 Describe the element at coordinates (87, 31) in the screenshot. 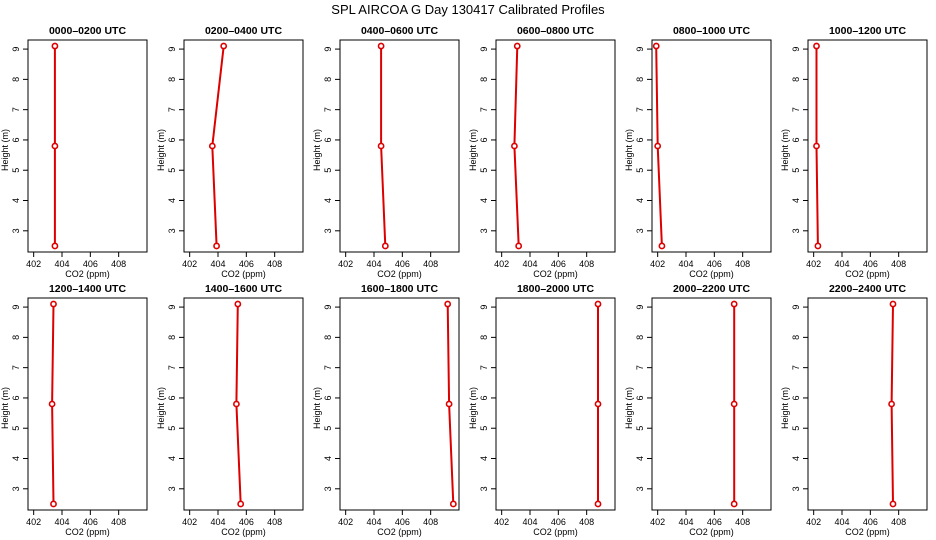

I see `panel-title: 0000–0200 UTC` at that location.